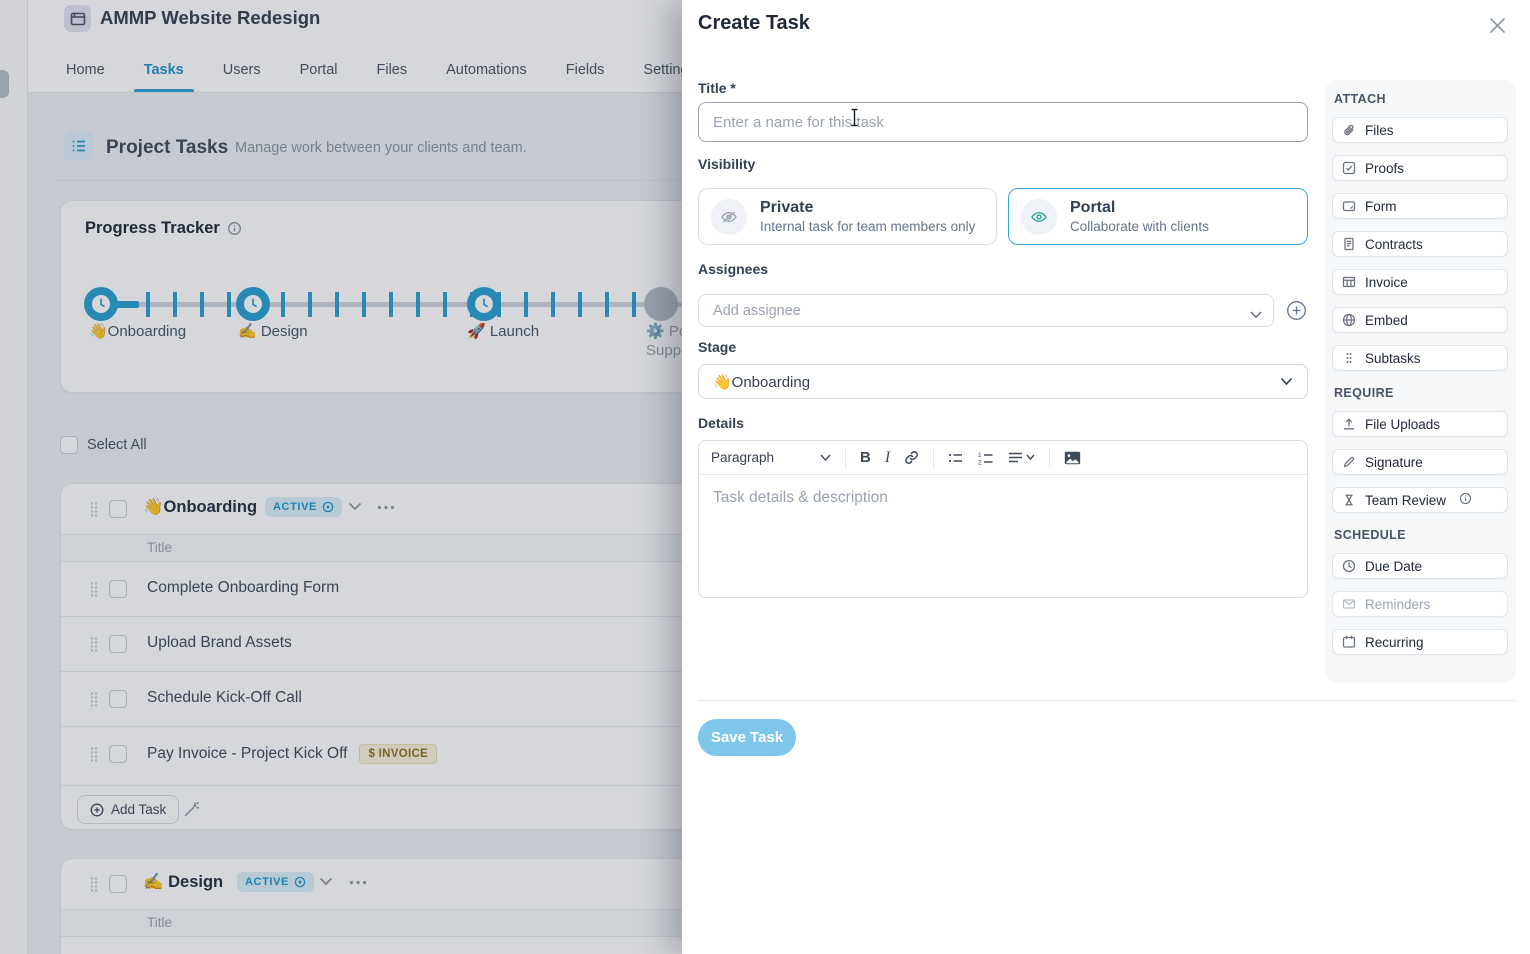 The width and height of the screenshot is (1530, 954). I want to click on tab-tasks: Tasks, so click(163, 70).